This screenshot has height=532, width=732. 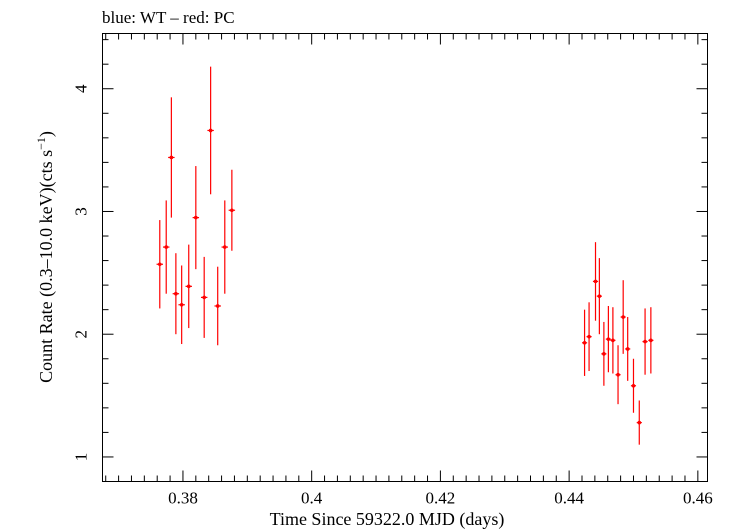 What do you see at coordinates (441, 498) in the screenshot?
I see `x-tick-label: 0.42` at bounding box center [441, 498].